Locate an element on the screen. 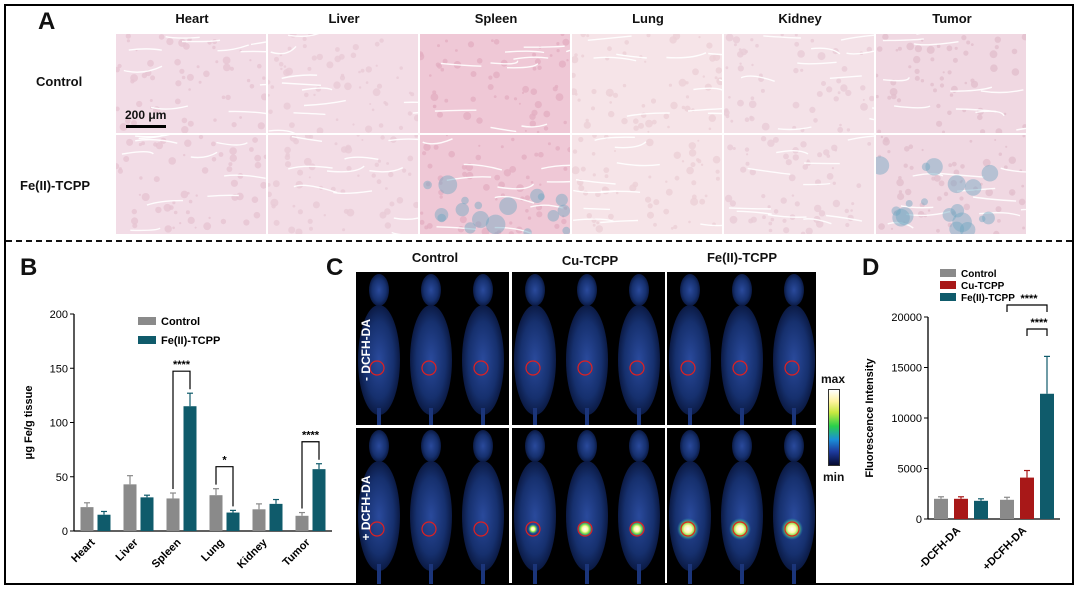 The width and height of the screenshot is (1080, 591). row-label-plus-dcfh: + DCFH-DA is located at coordinates (366, 507).